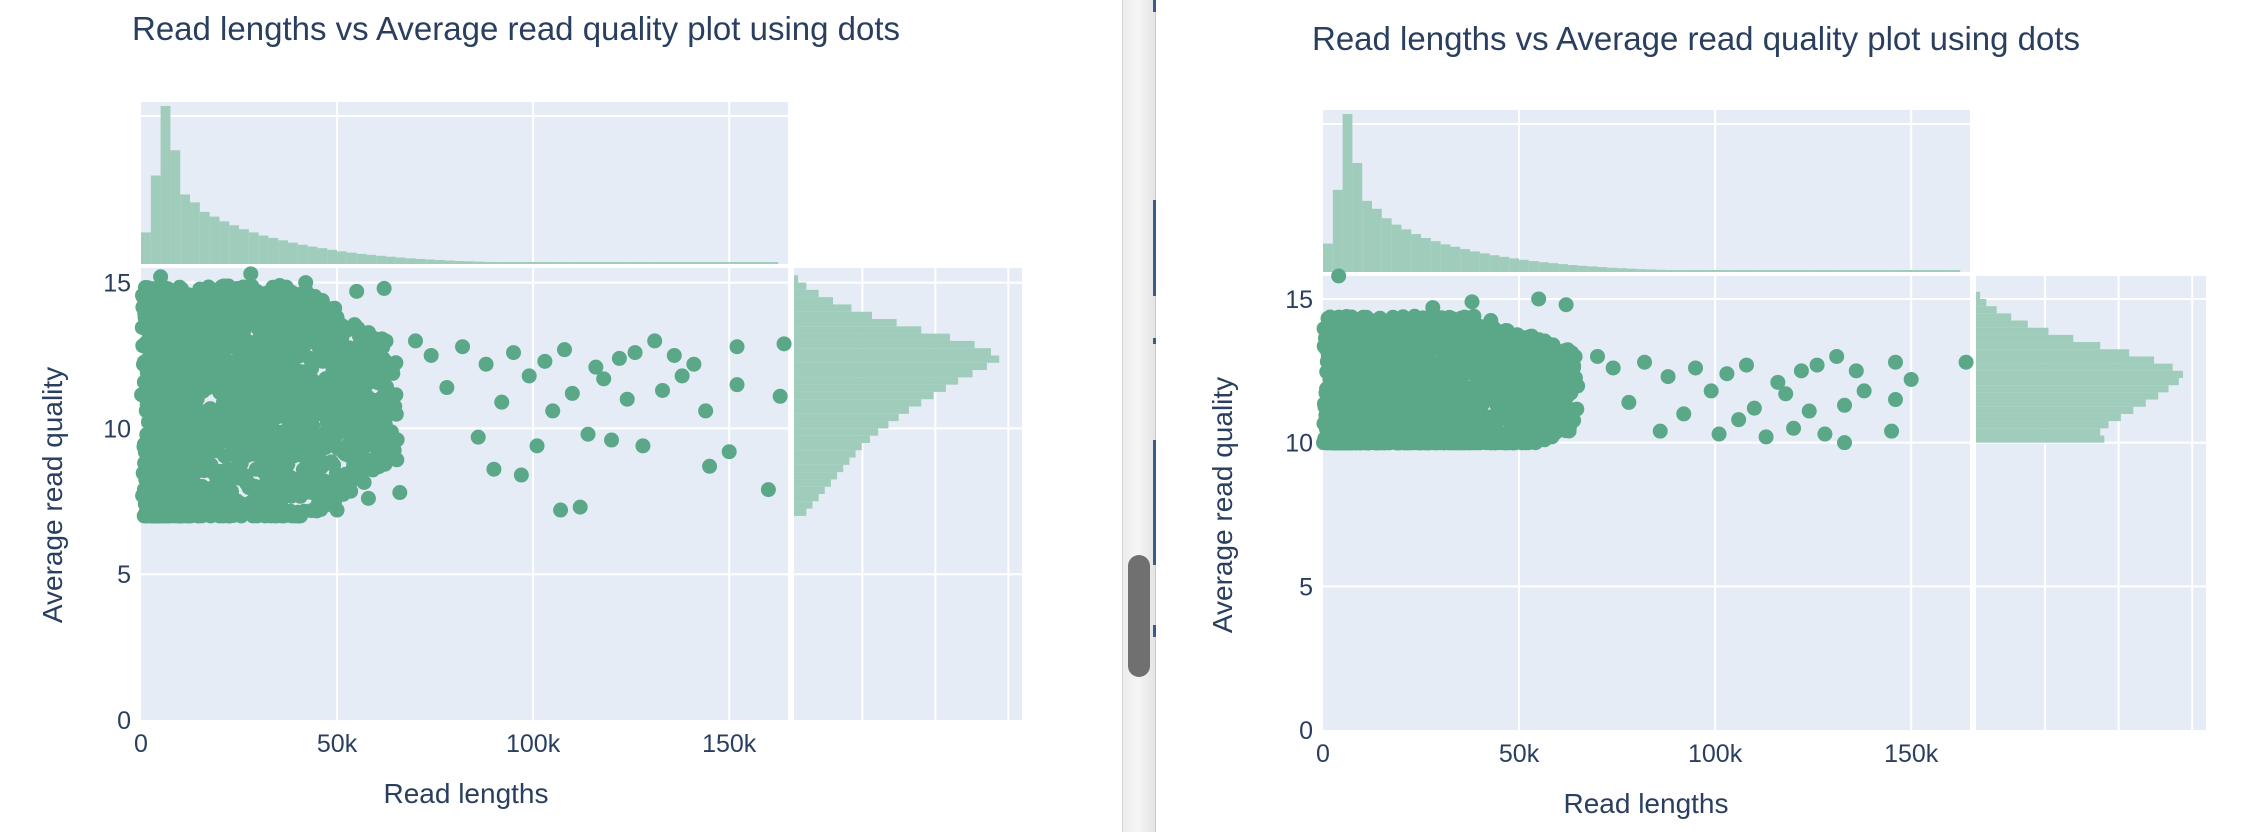 The width and height of the screenshot is (2242, 832). What do you see at coordinates (1323, 754) in the screenshot?
I see `x-tick-label: 0` at bounding box center [1323, 754].